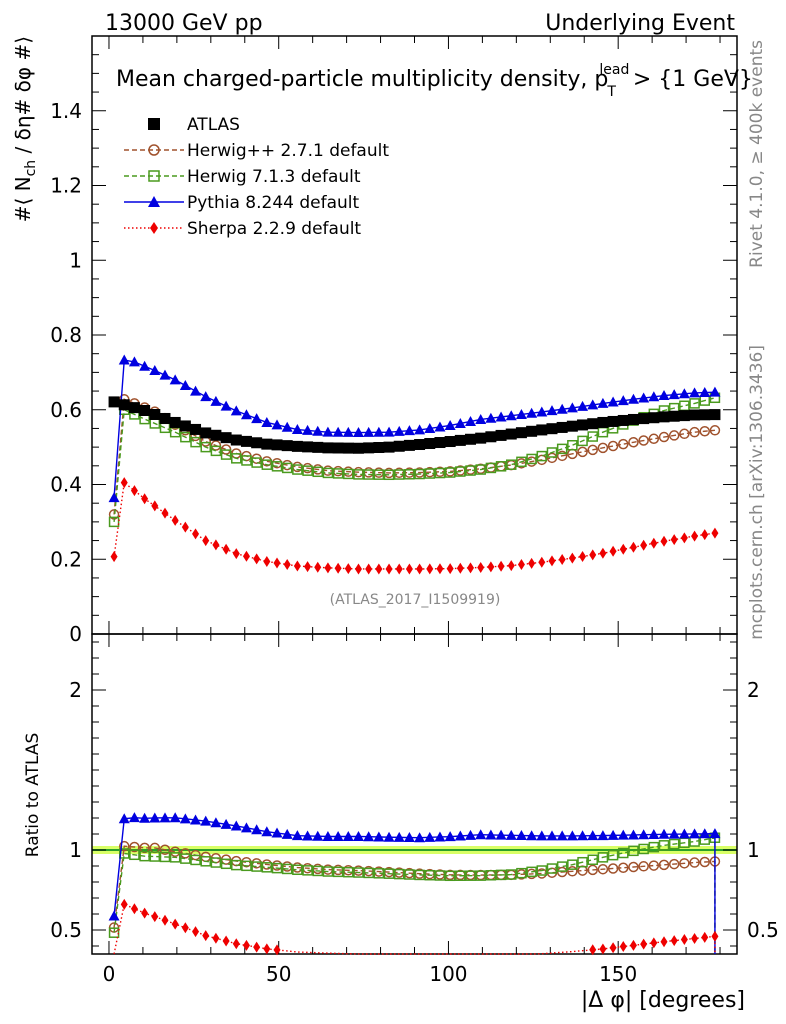 The image size is (786, 1024). I want to click on y-tick-label: 0.2, so click(66, 559).